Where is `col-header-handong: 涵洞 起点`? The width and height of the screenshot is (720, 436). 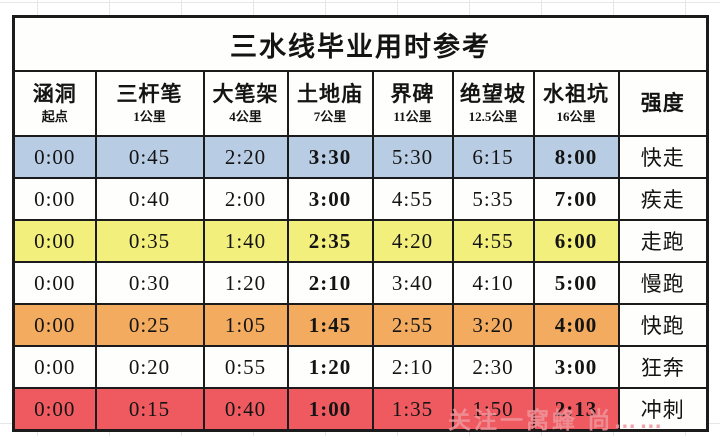
col-header-handong: 涵洞 起点 is located at coordinates (54, 103).